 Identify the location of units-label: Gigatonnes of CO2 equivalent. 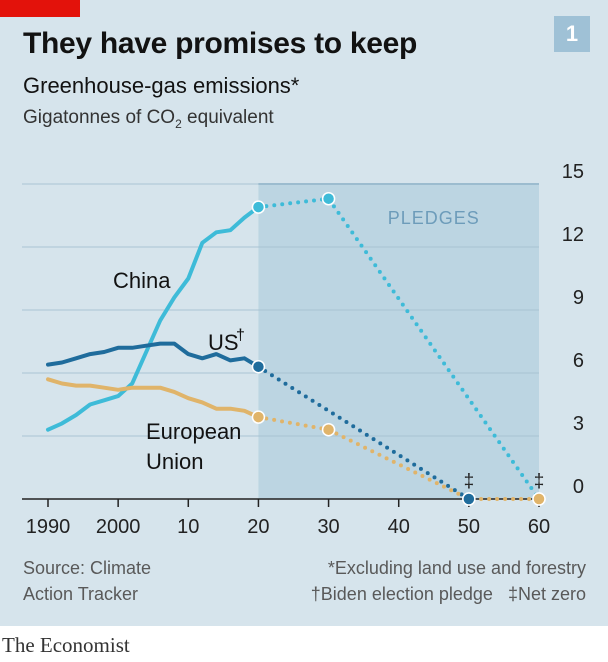
(148, 119).